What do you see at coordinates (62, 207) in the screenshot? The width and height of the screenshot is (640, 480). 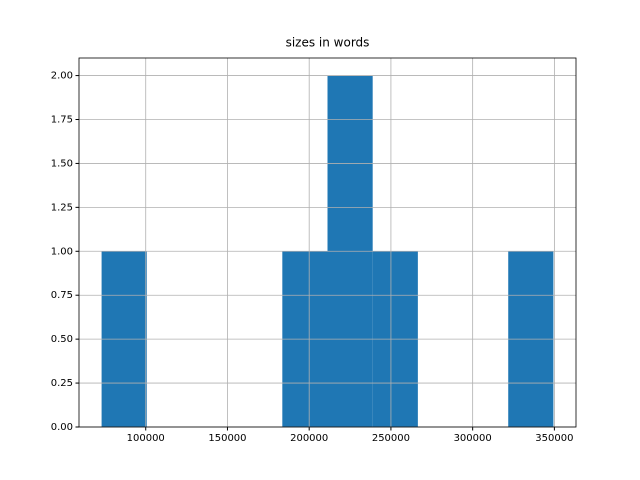 I see `y-tick-label: 1.25` at bounding box center [62, 207].